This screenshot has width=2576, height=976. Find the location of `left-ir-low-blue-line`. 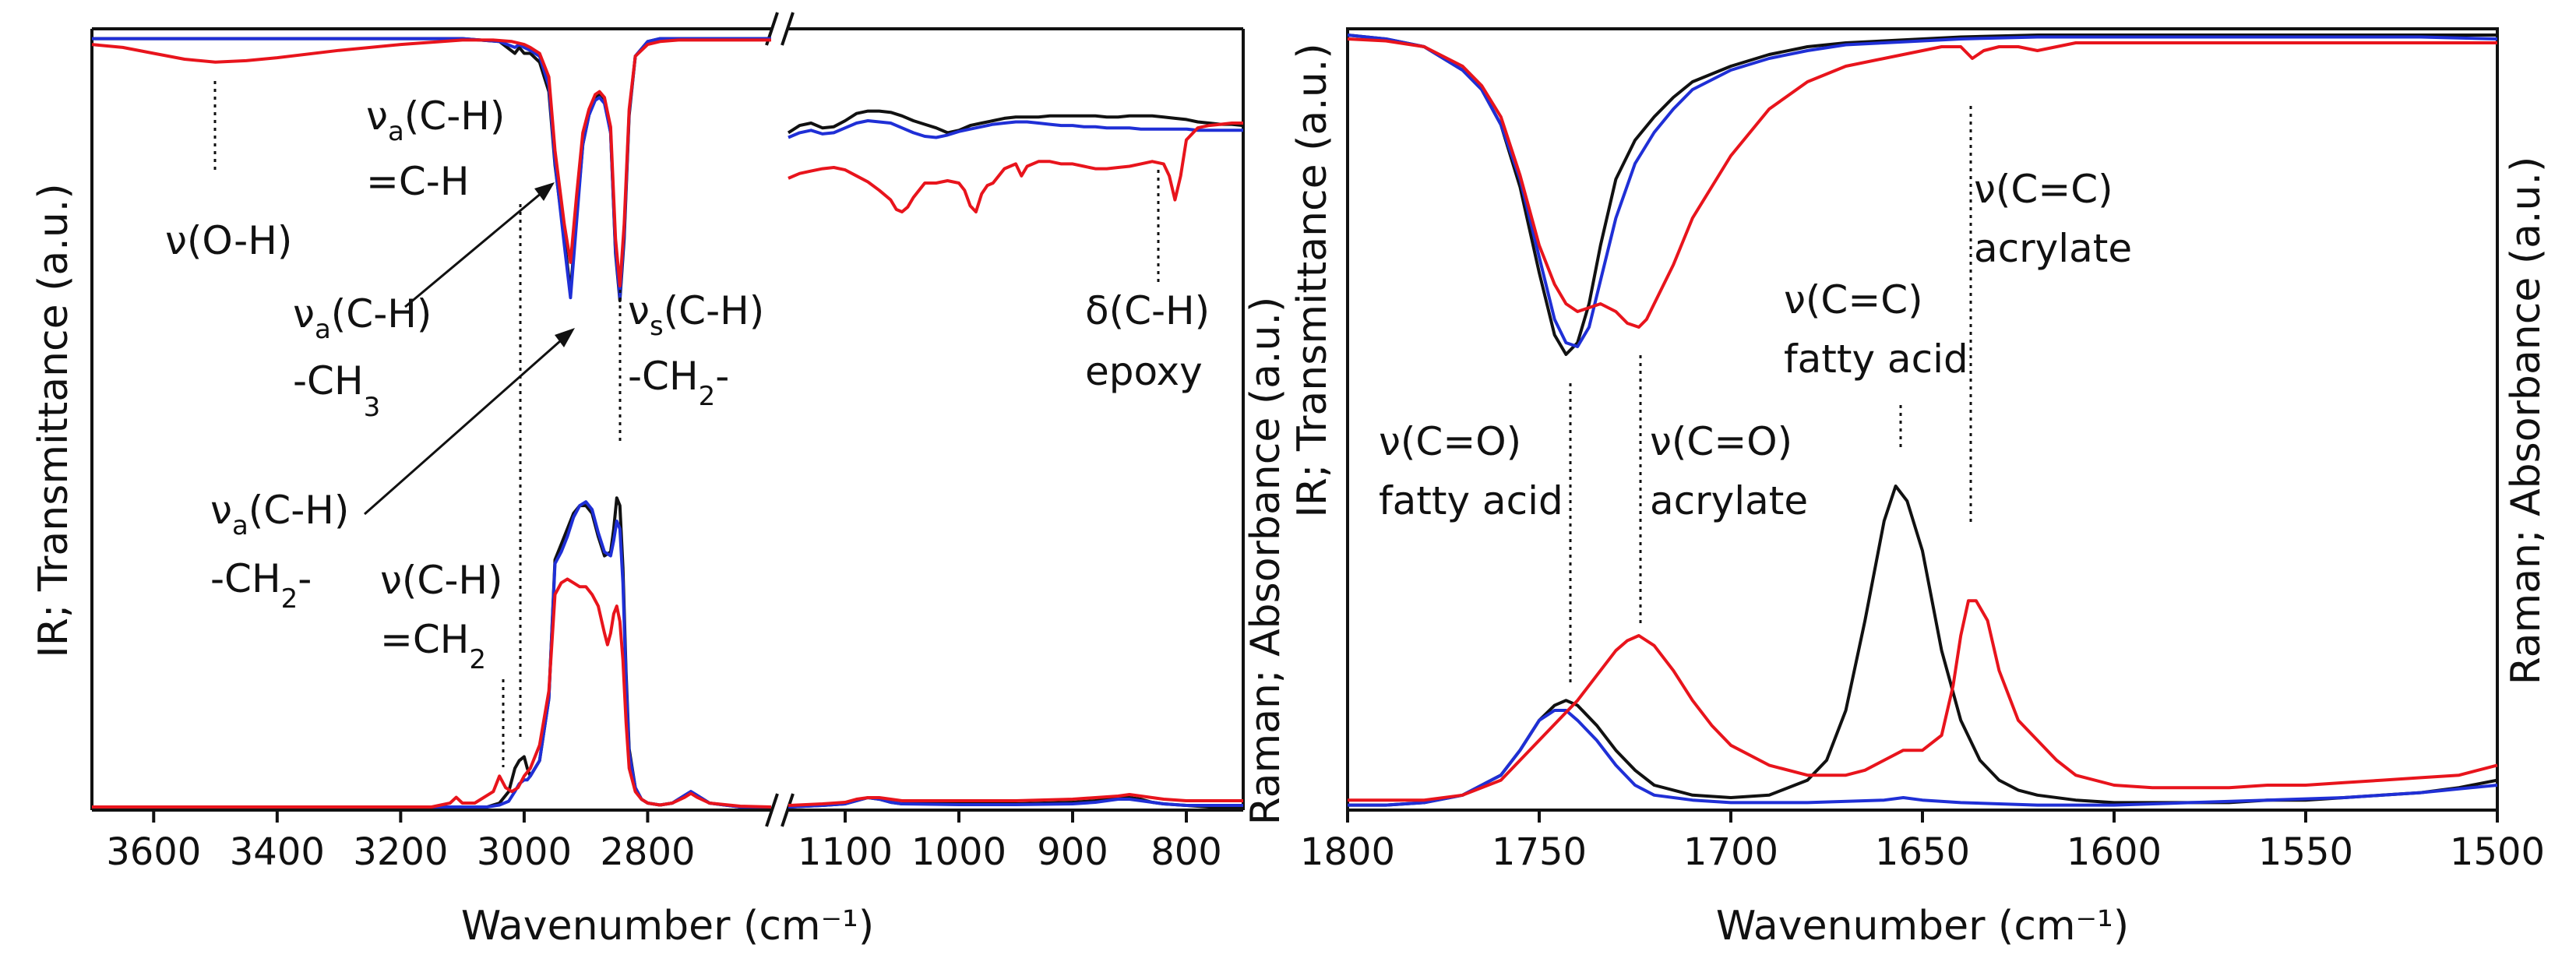

left-ir-low-blue-line is located at coordinates (1015, 129).